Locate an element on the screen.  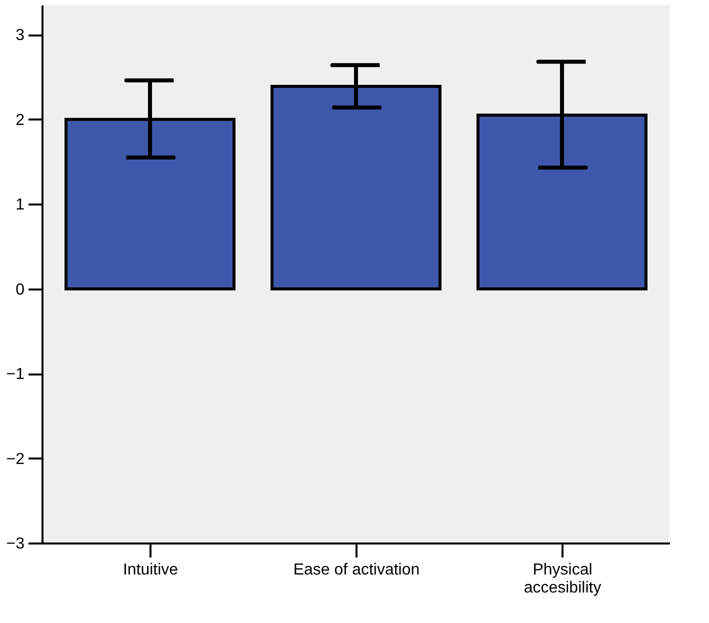
y-tick-label: 3 is located at coordinates (20, 35).